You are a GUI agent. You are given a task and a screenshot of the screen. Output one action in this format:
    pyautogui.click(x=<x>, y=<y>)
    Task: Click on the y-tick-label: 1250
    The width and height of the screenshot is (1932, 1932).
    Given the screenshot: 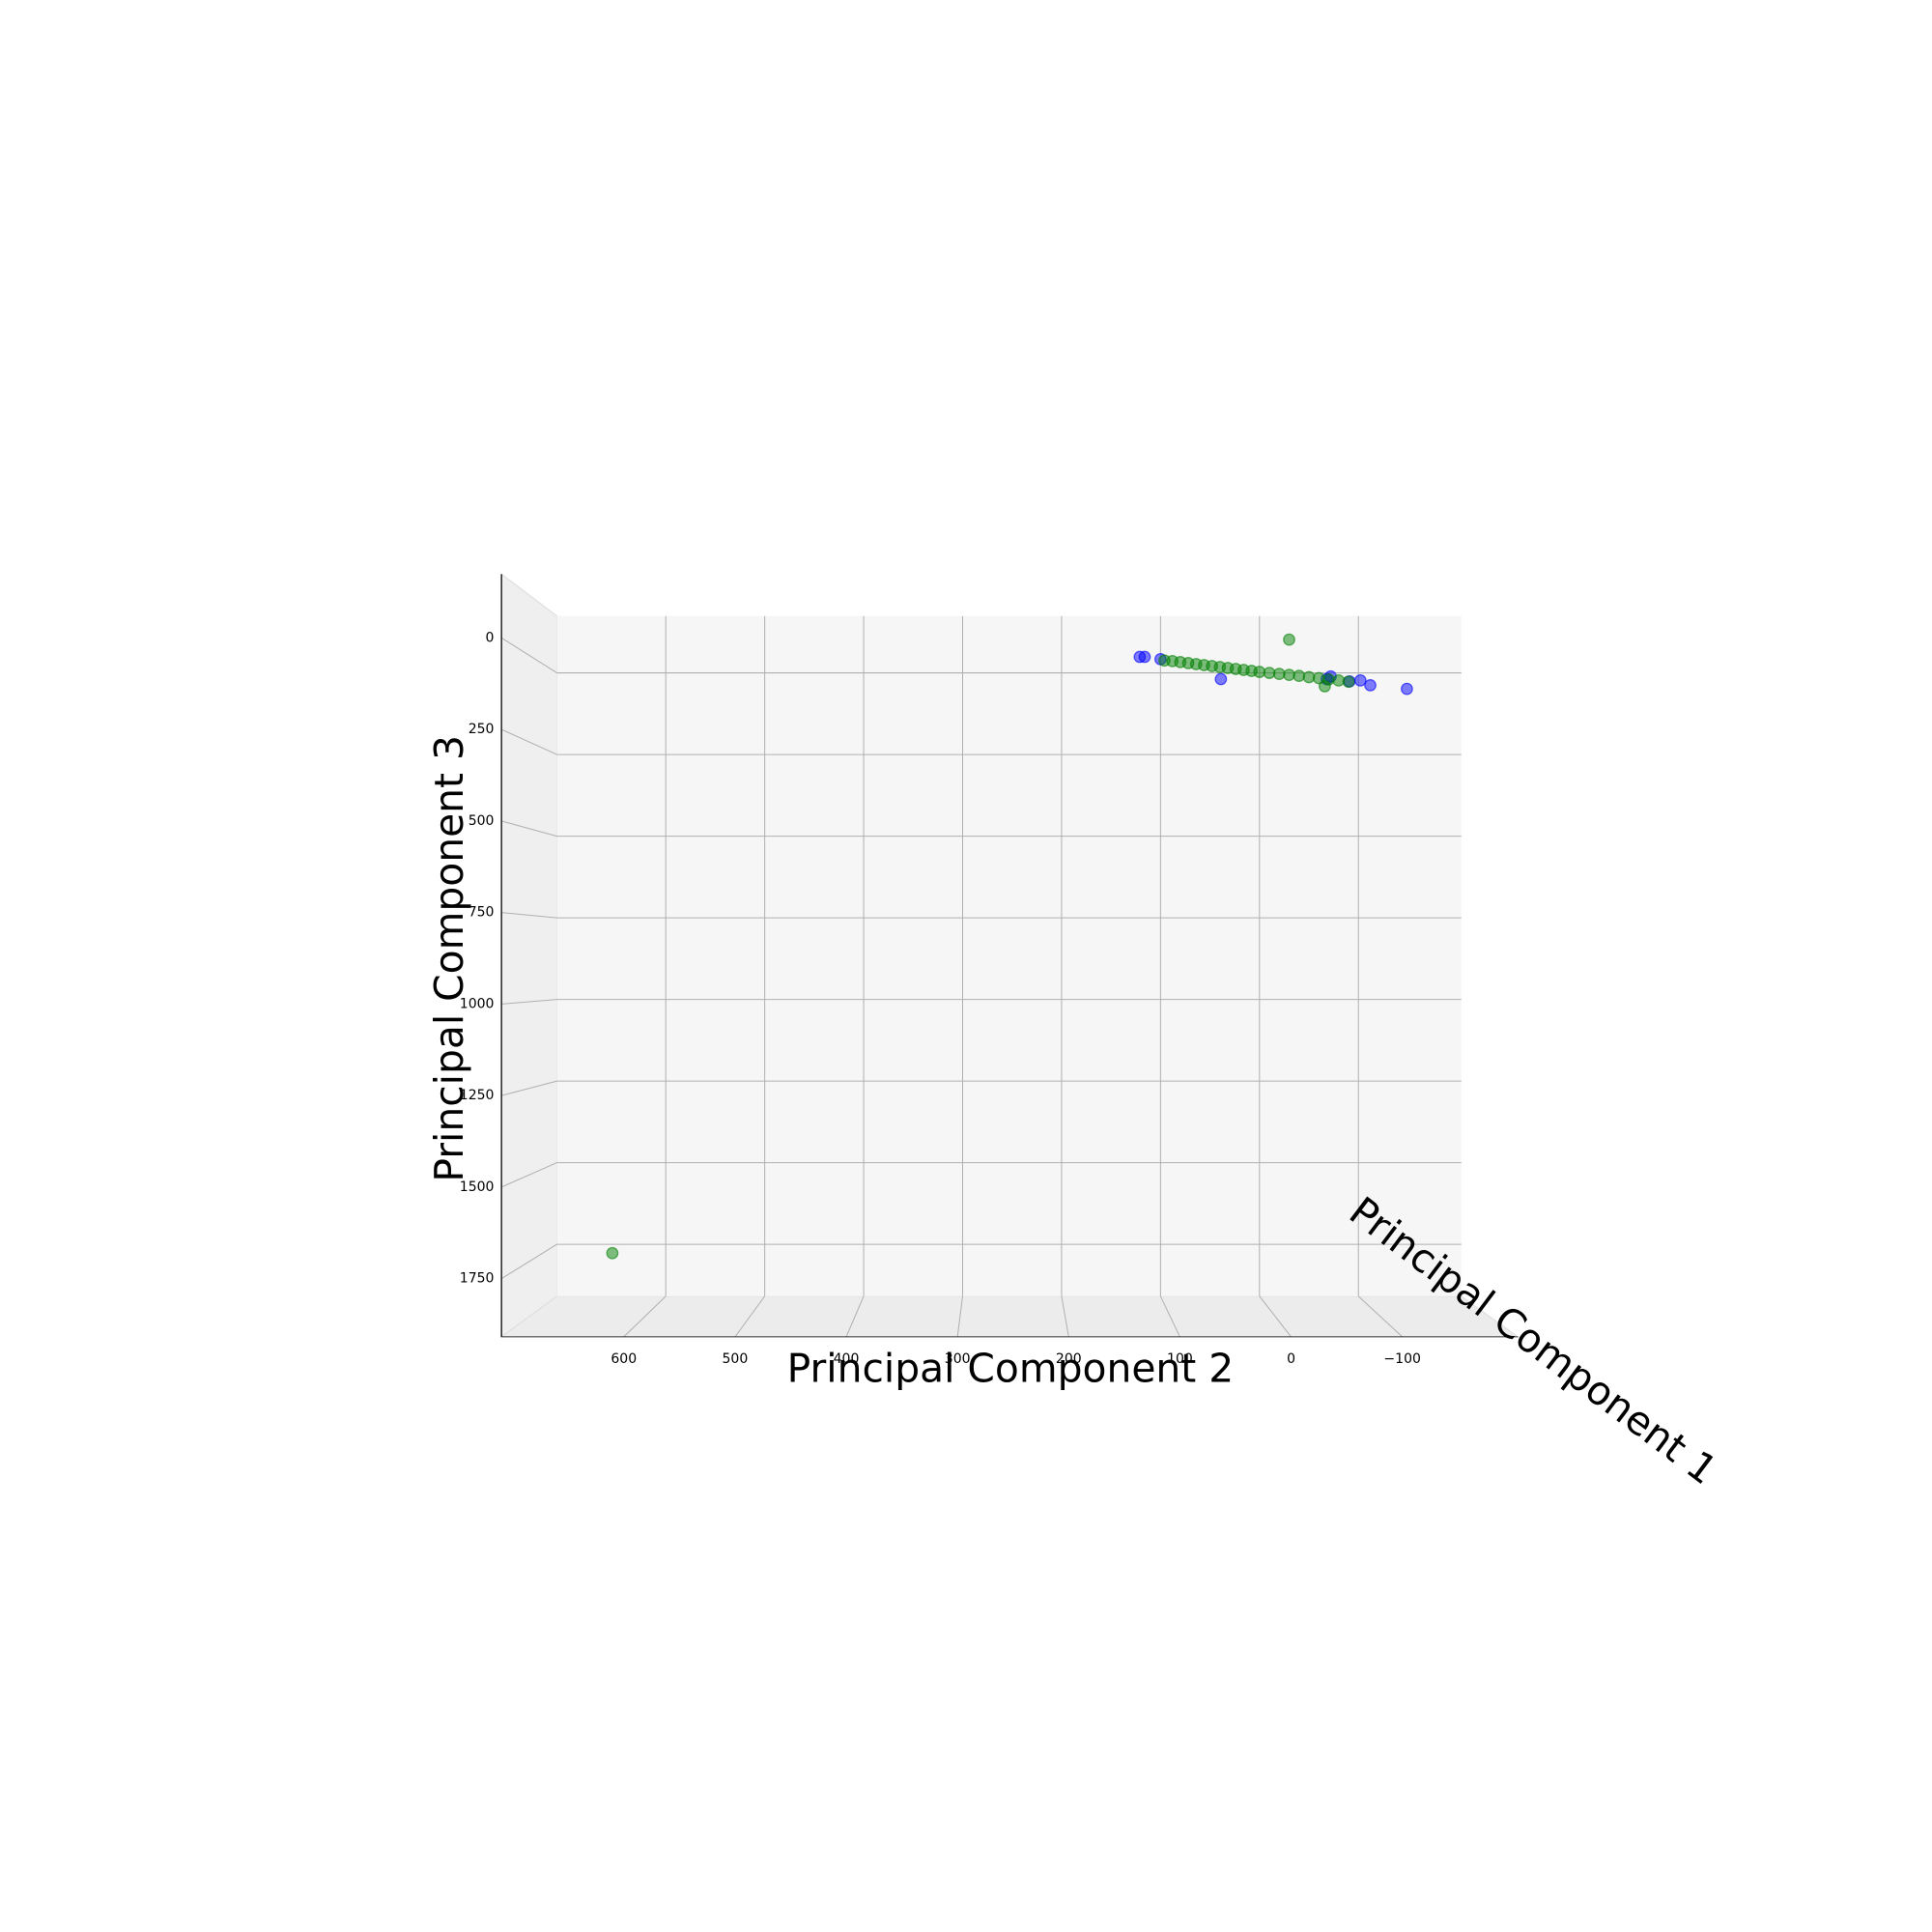 What is the action you would take?
    pyautogui.click(x=477, y=1095)
    